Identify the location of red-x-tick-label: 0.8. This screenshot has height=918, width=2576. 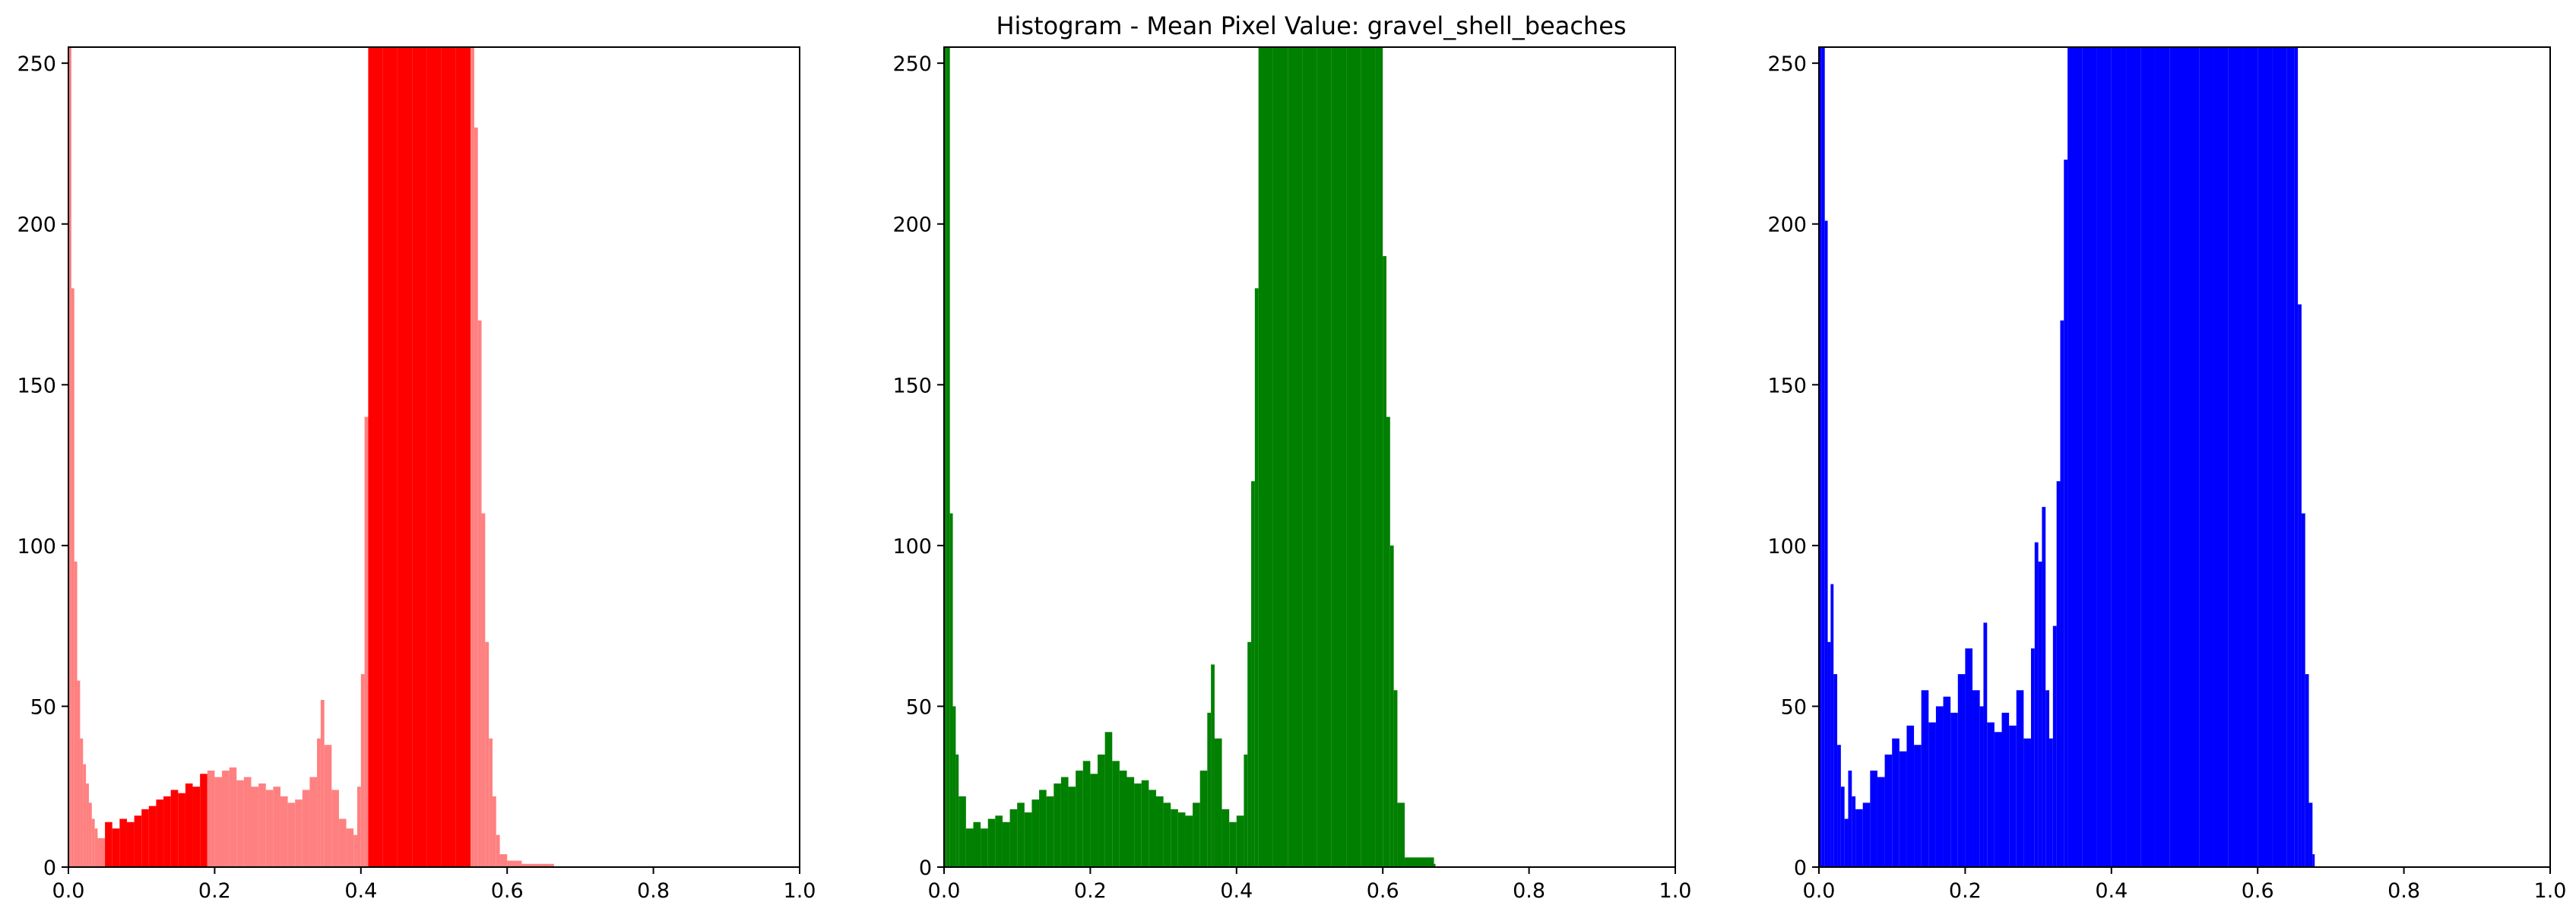
(653, 891).